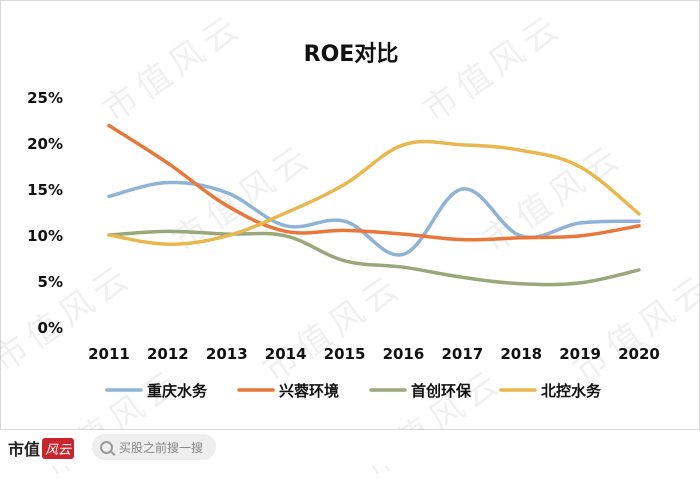 Image resolution: width=700 pixels, height=486 pixels. Describe the element at coordinates (106, 447) in the screenshot. I see `search-icon` at that location.